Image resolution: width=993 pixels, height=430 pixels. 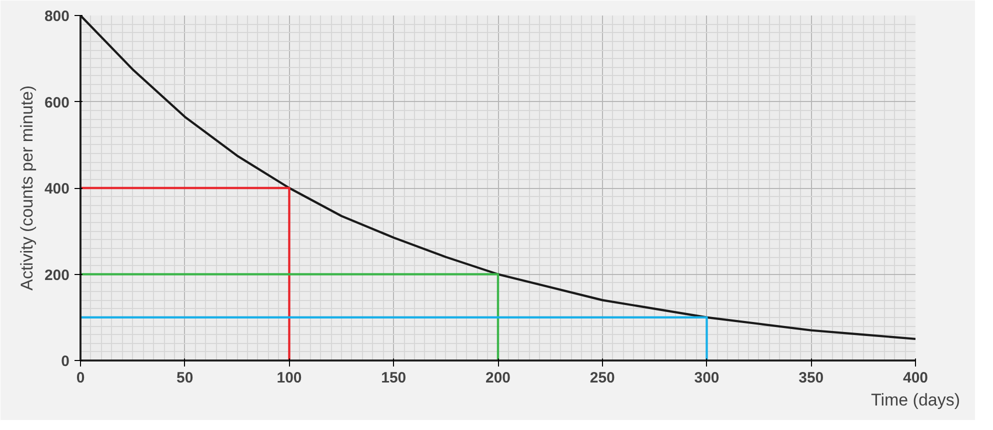 What do you see at coordinates (393, 378) in the screenshot?
I see `x-tick-label: 150` at bounding box center [393, 378].